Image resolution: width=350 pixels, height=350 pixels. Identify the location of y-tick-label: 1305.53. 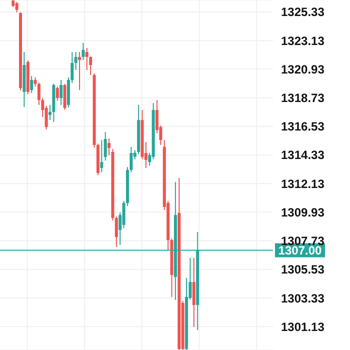
(303, 269).